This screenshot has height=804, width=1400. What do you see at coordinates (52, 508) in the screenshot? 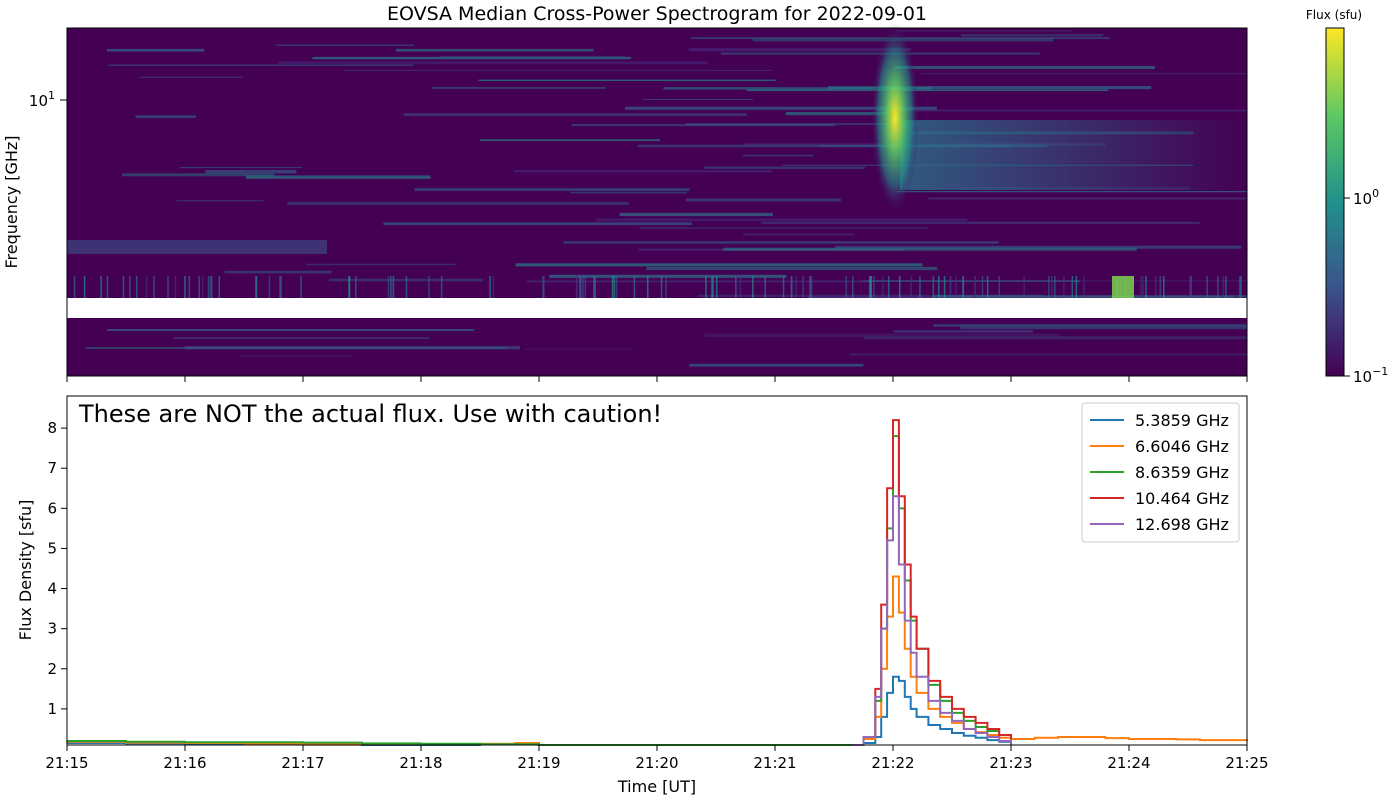
I see `y-tick-label: 6` at bounding box center [52, 508].